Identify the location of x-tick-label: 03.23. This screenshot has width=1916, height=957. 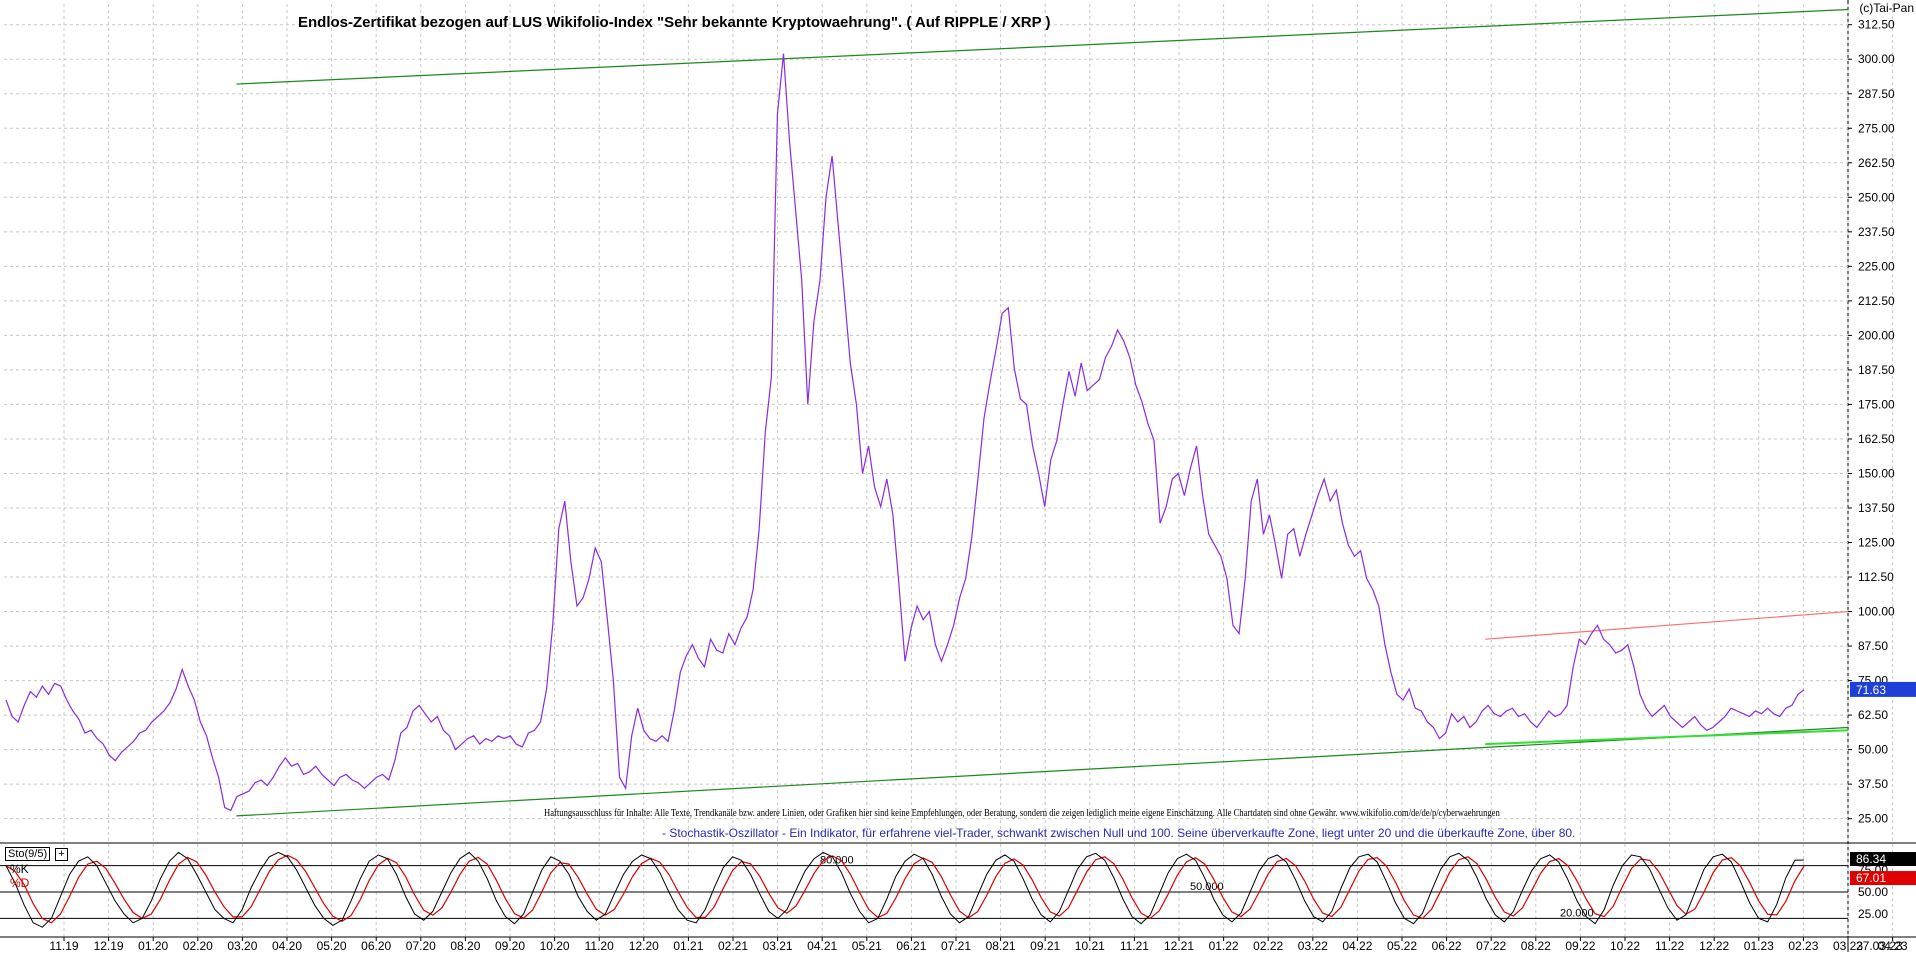
(1848, 945).